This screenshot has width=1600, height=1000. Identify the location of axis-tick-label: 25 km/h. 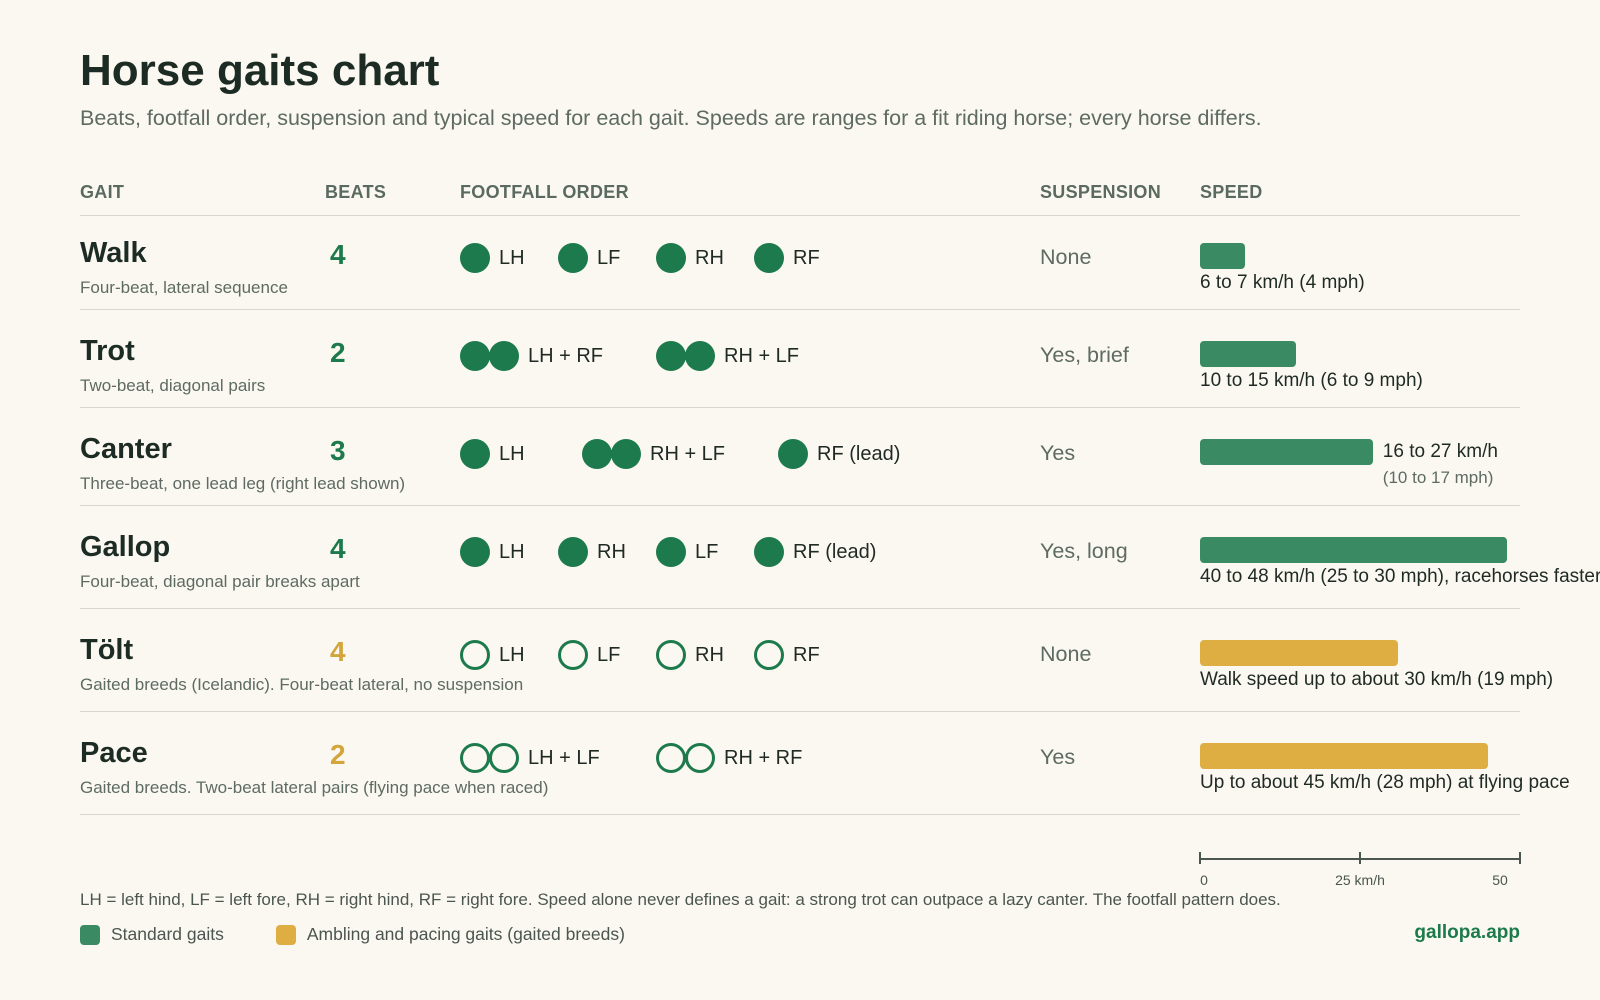
(1360, 880).